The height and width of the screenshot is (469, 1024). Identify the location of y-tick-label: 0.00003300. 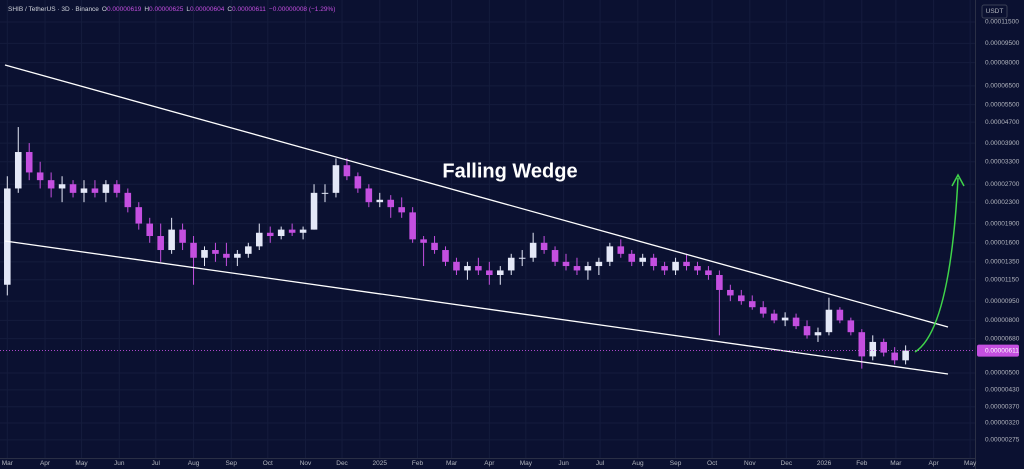
(1002, 161).